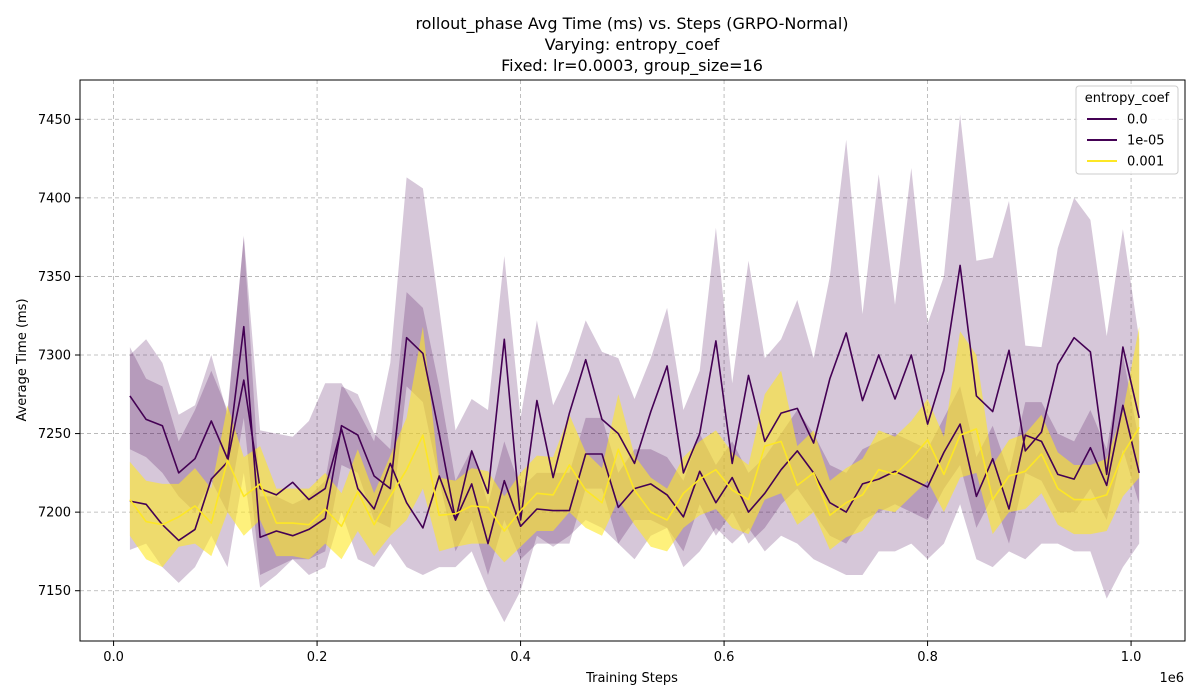 The height and width of the screenshot is (700, 1200). I want to click on y-tick-label: 7450, so click(54, 120).